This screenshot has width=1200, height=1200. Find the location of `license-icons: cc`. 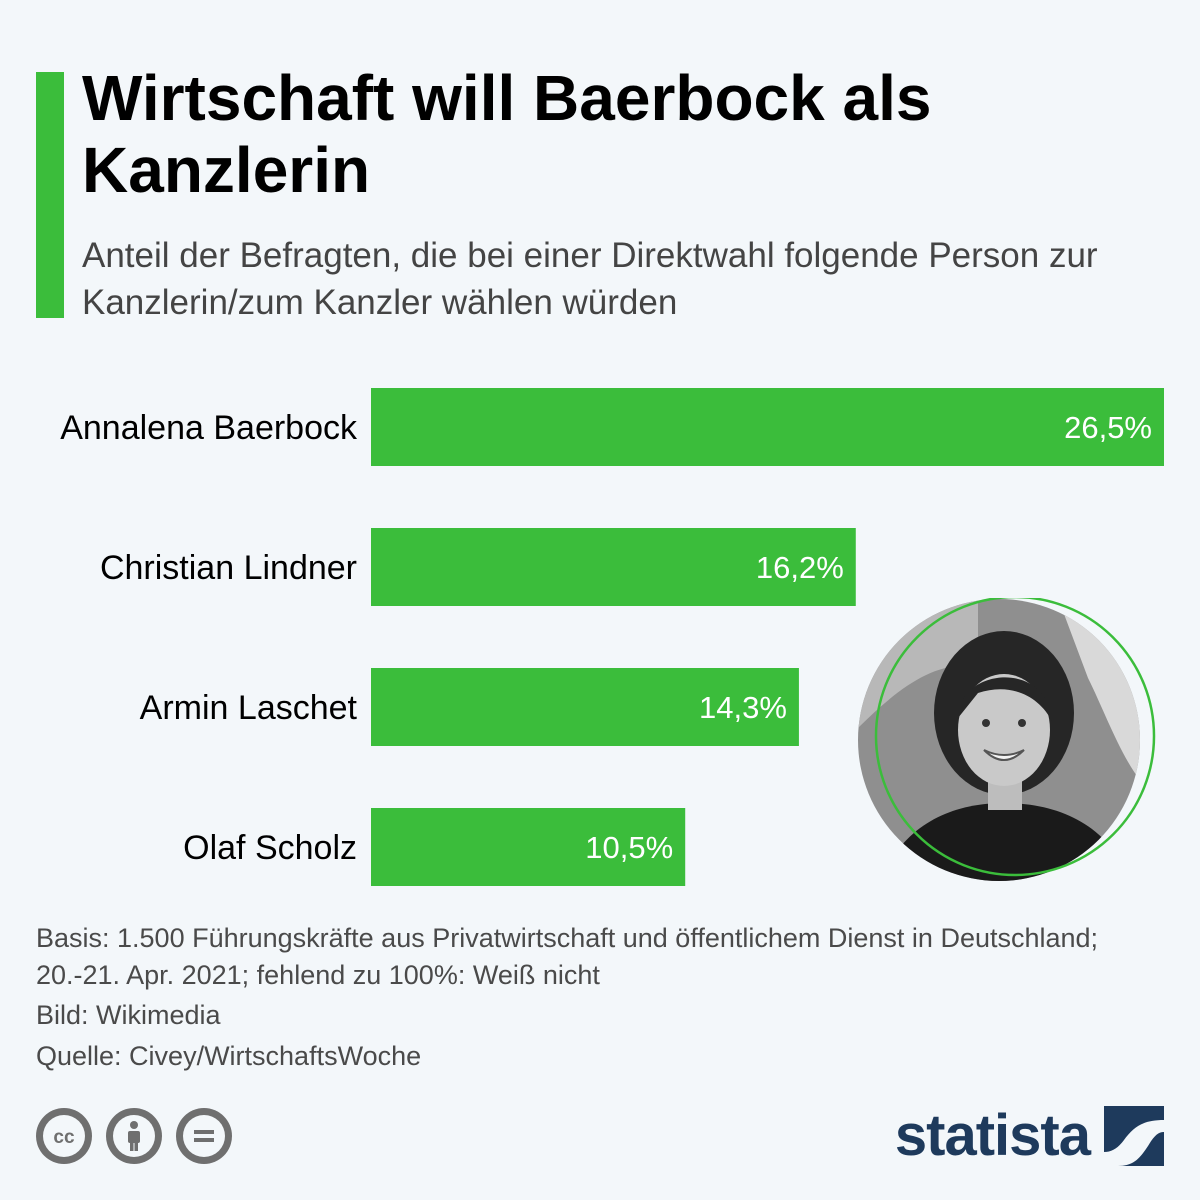

license-icons: cc is located at coordinates (134, 1136).